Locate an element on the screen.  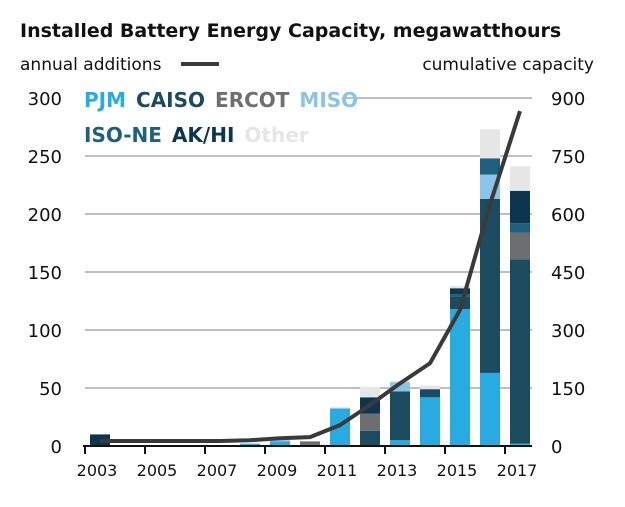
x-tick-label: 2003 is located at coordinates (97, 470).